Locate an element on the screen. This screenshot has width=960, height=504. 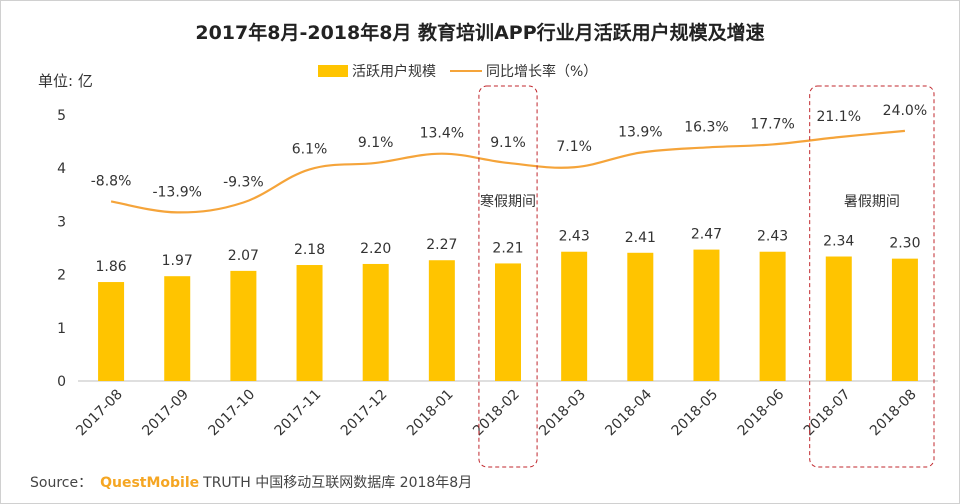
y-tick-label: 3 is located at coordinates (61, 222).